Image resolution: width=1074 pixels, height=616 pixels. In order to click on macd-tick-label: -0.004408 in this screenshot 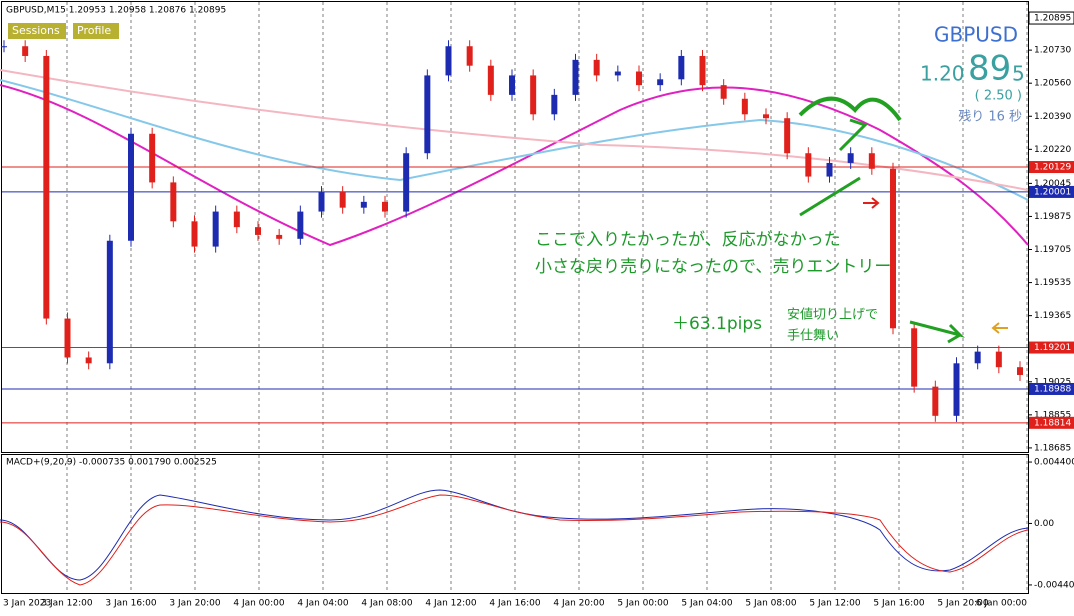, I will do `click(1054, 585)`.